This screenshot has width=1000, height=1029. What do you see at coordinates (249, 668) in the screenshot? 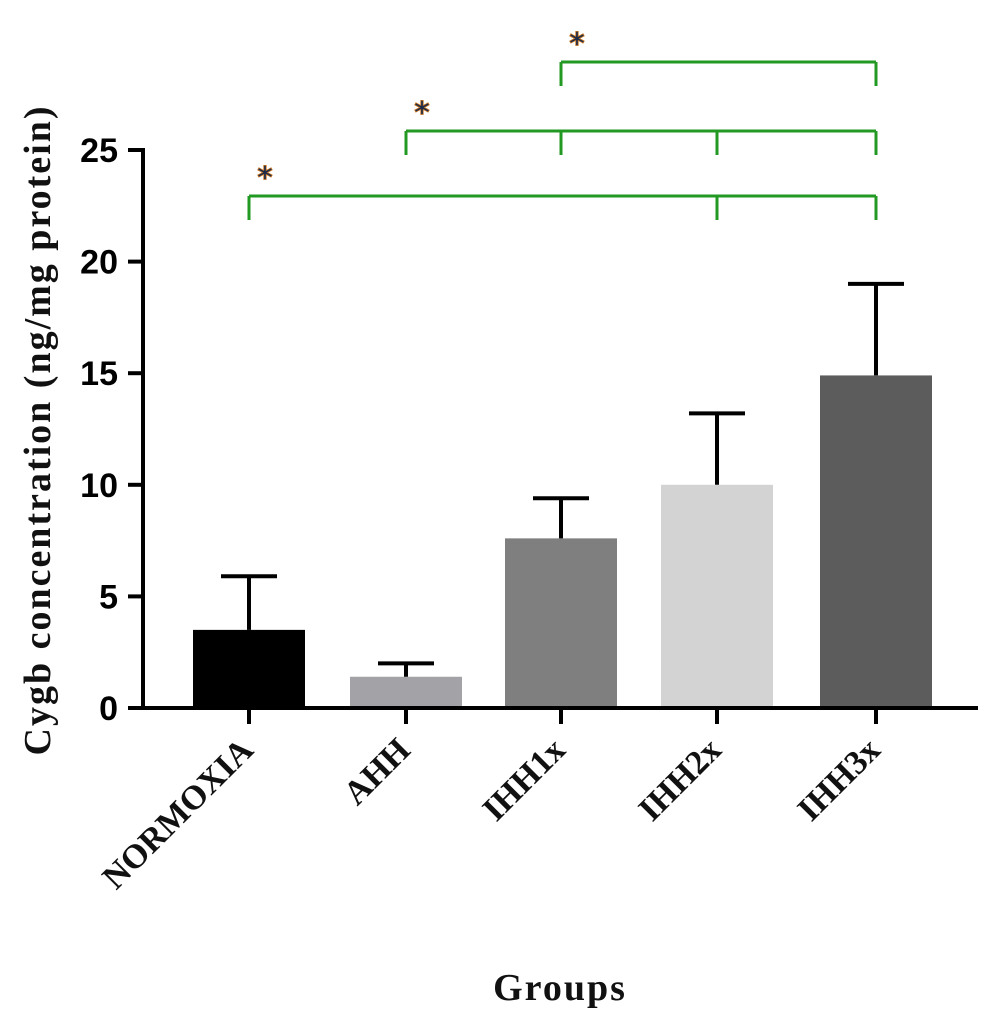
I see `bar-normoxia` at bounding box center [249, 668].